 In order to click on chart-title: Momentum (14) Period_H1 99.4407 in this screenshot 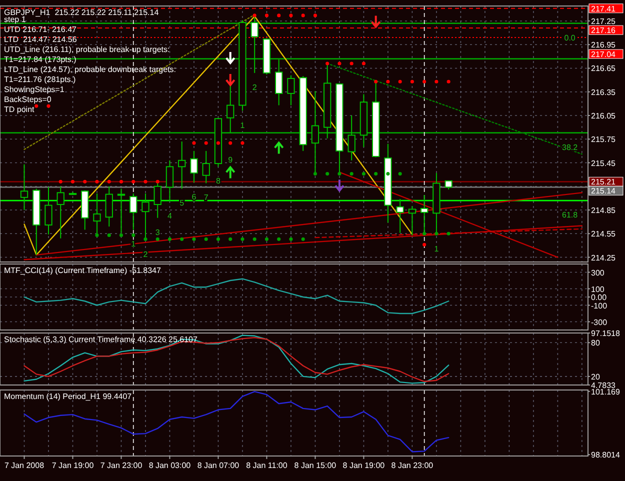, I will do `click(68, 396)`.